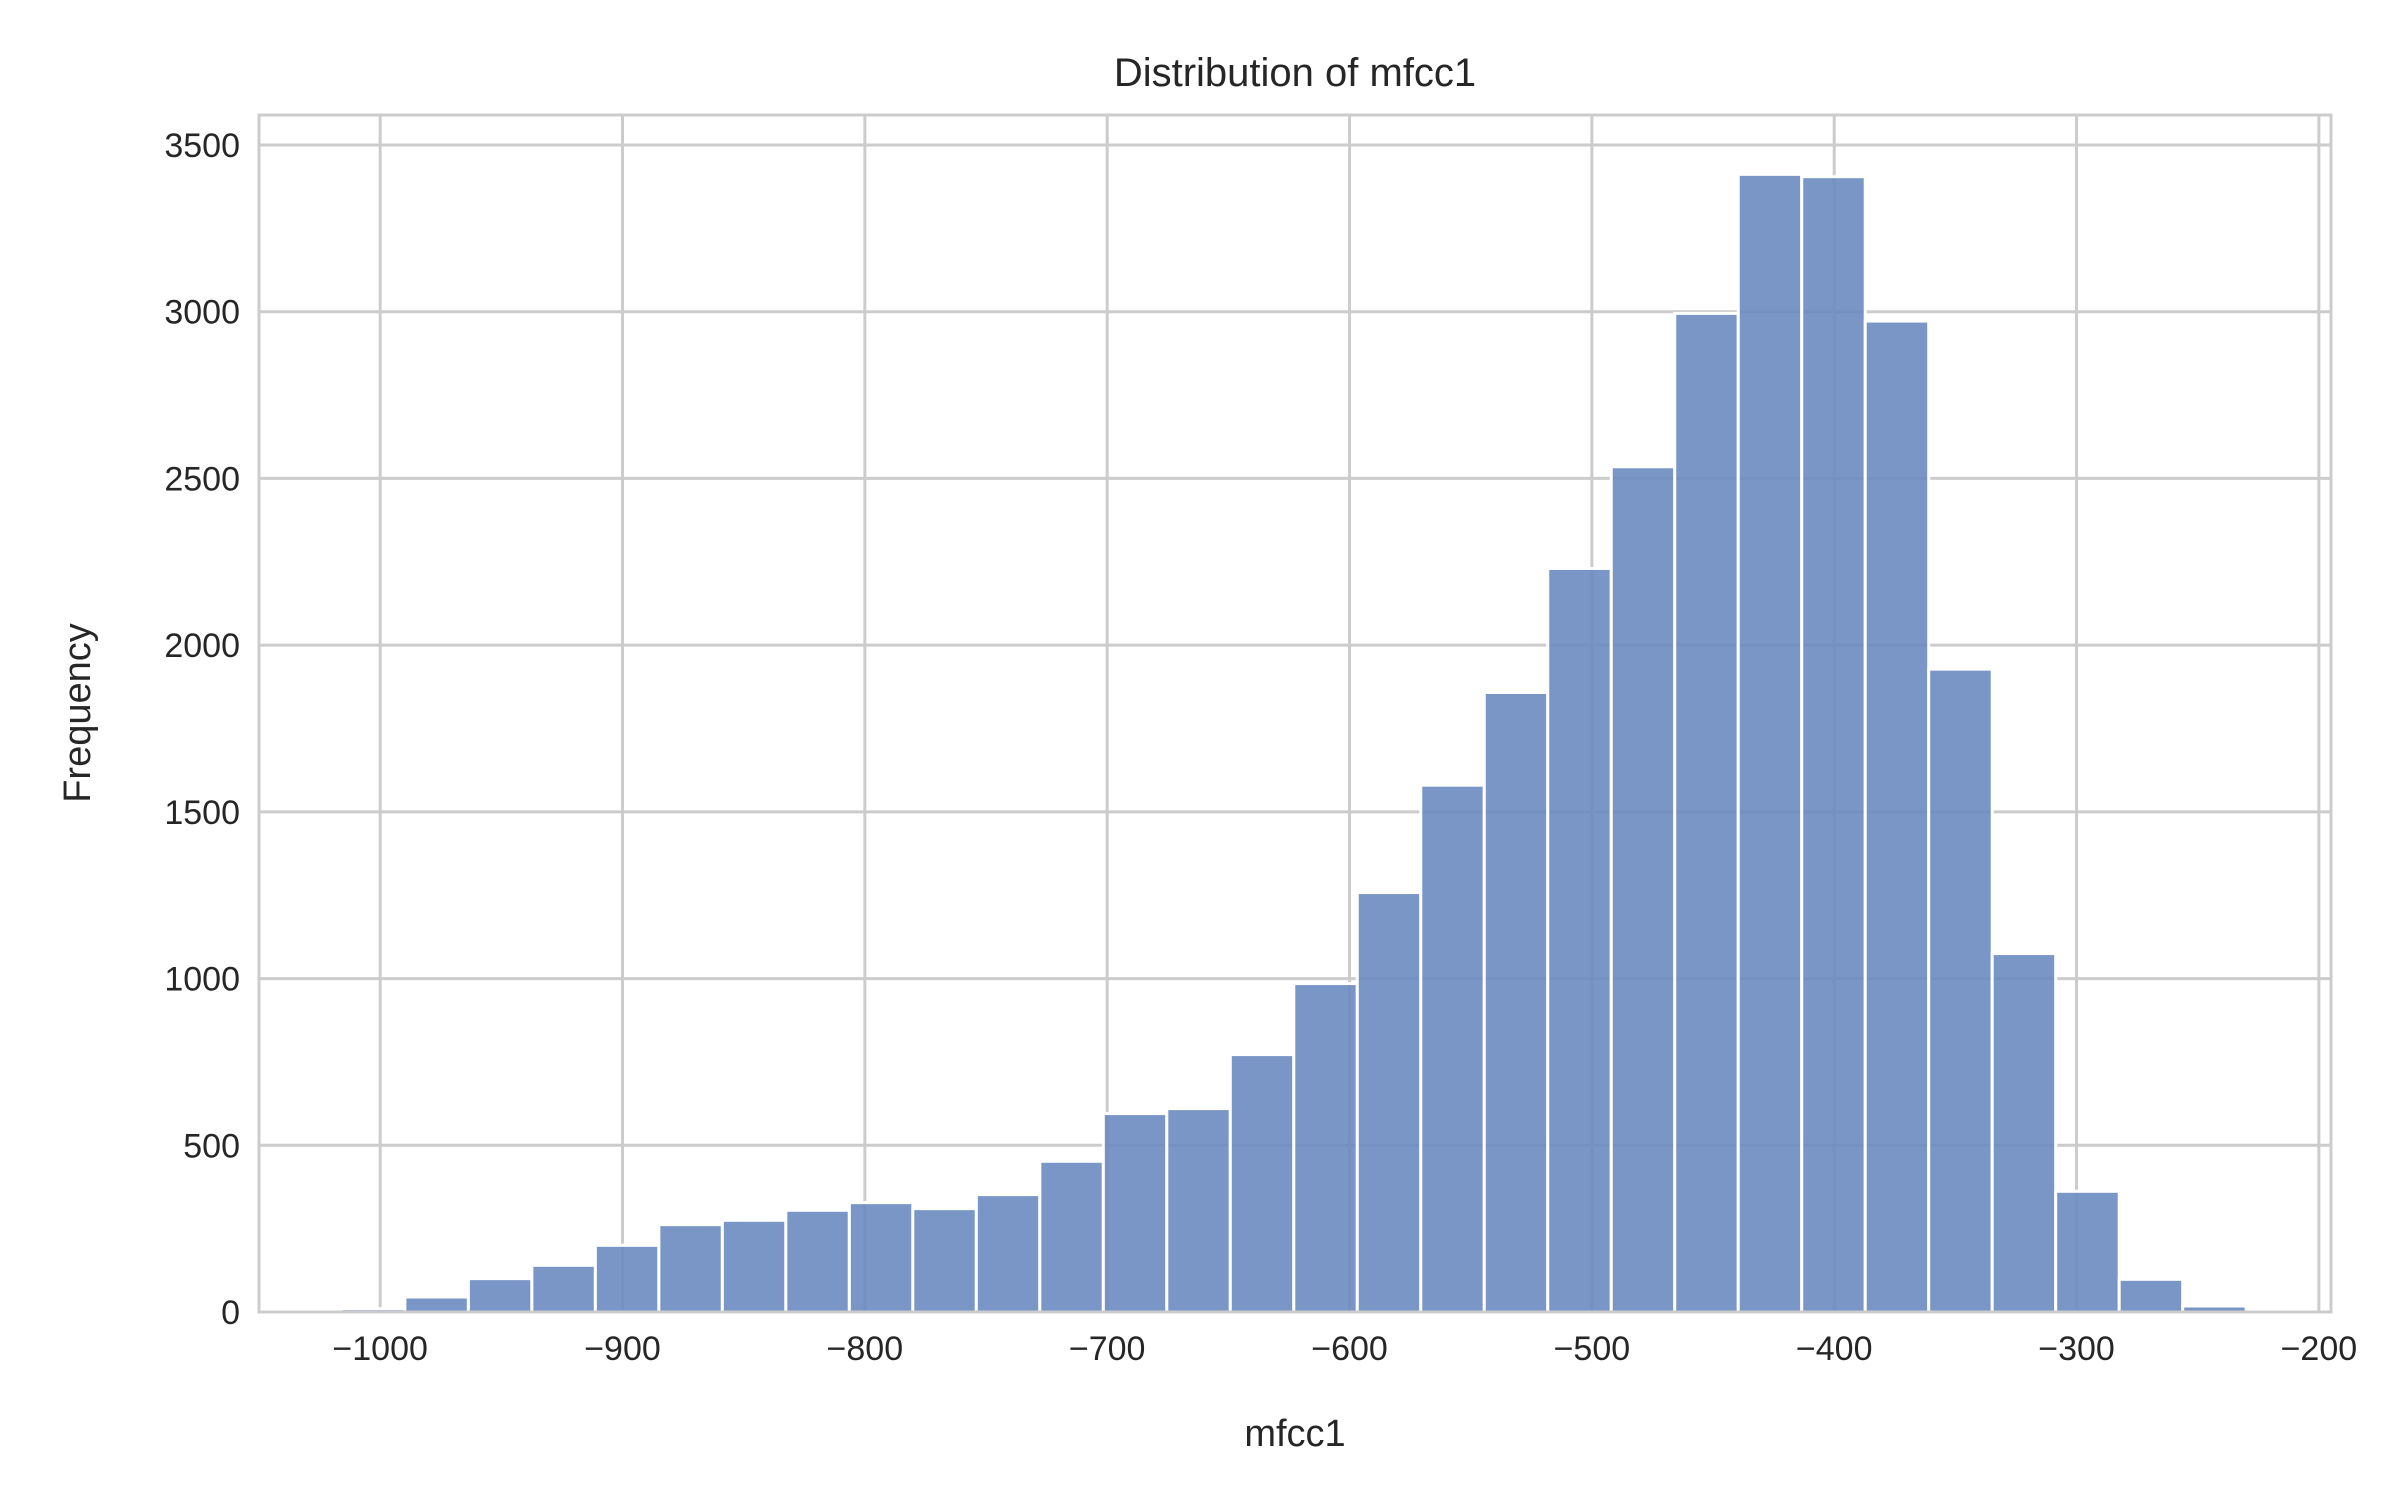  I want to click on x-tick-label: −600, so click(1349, 1349).